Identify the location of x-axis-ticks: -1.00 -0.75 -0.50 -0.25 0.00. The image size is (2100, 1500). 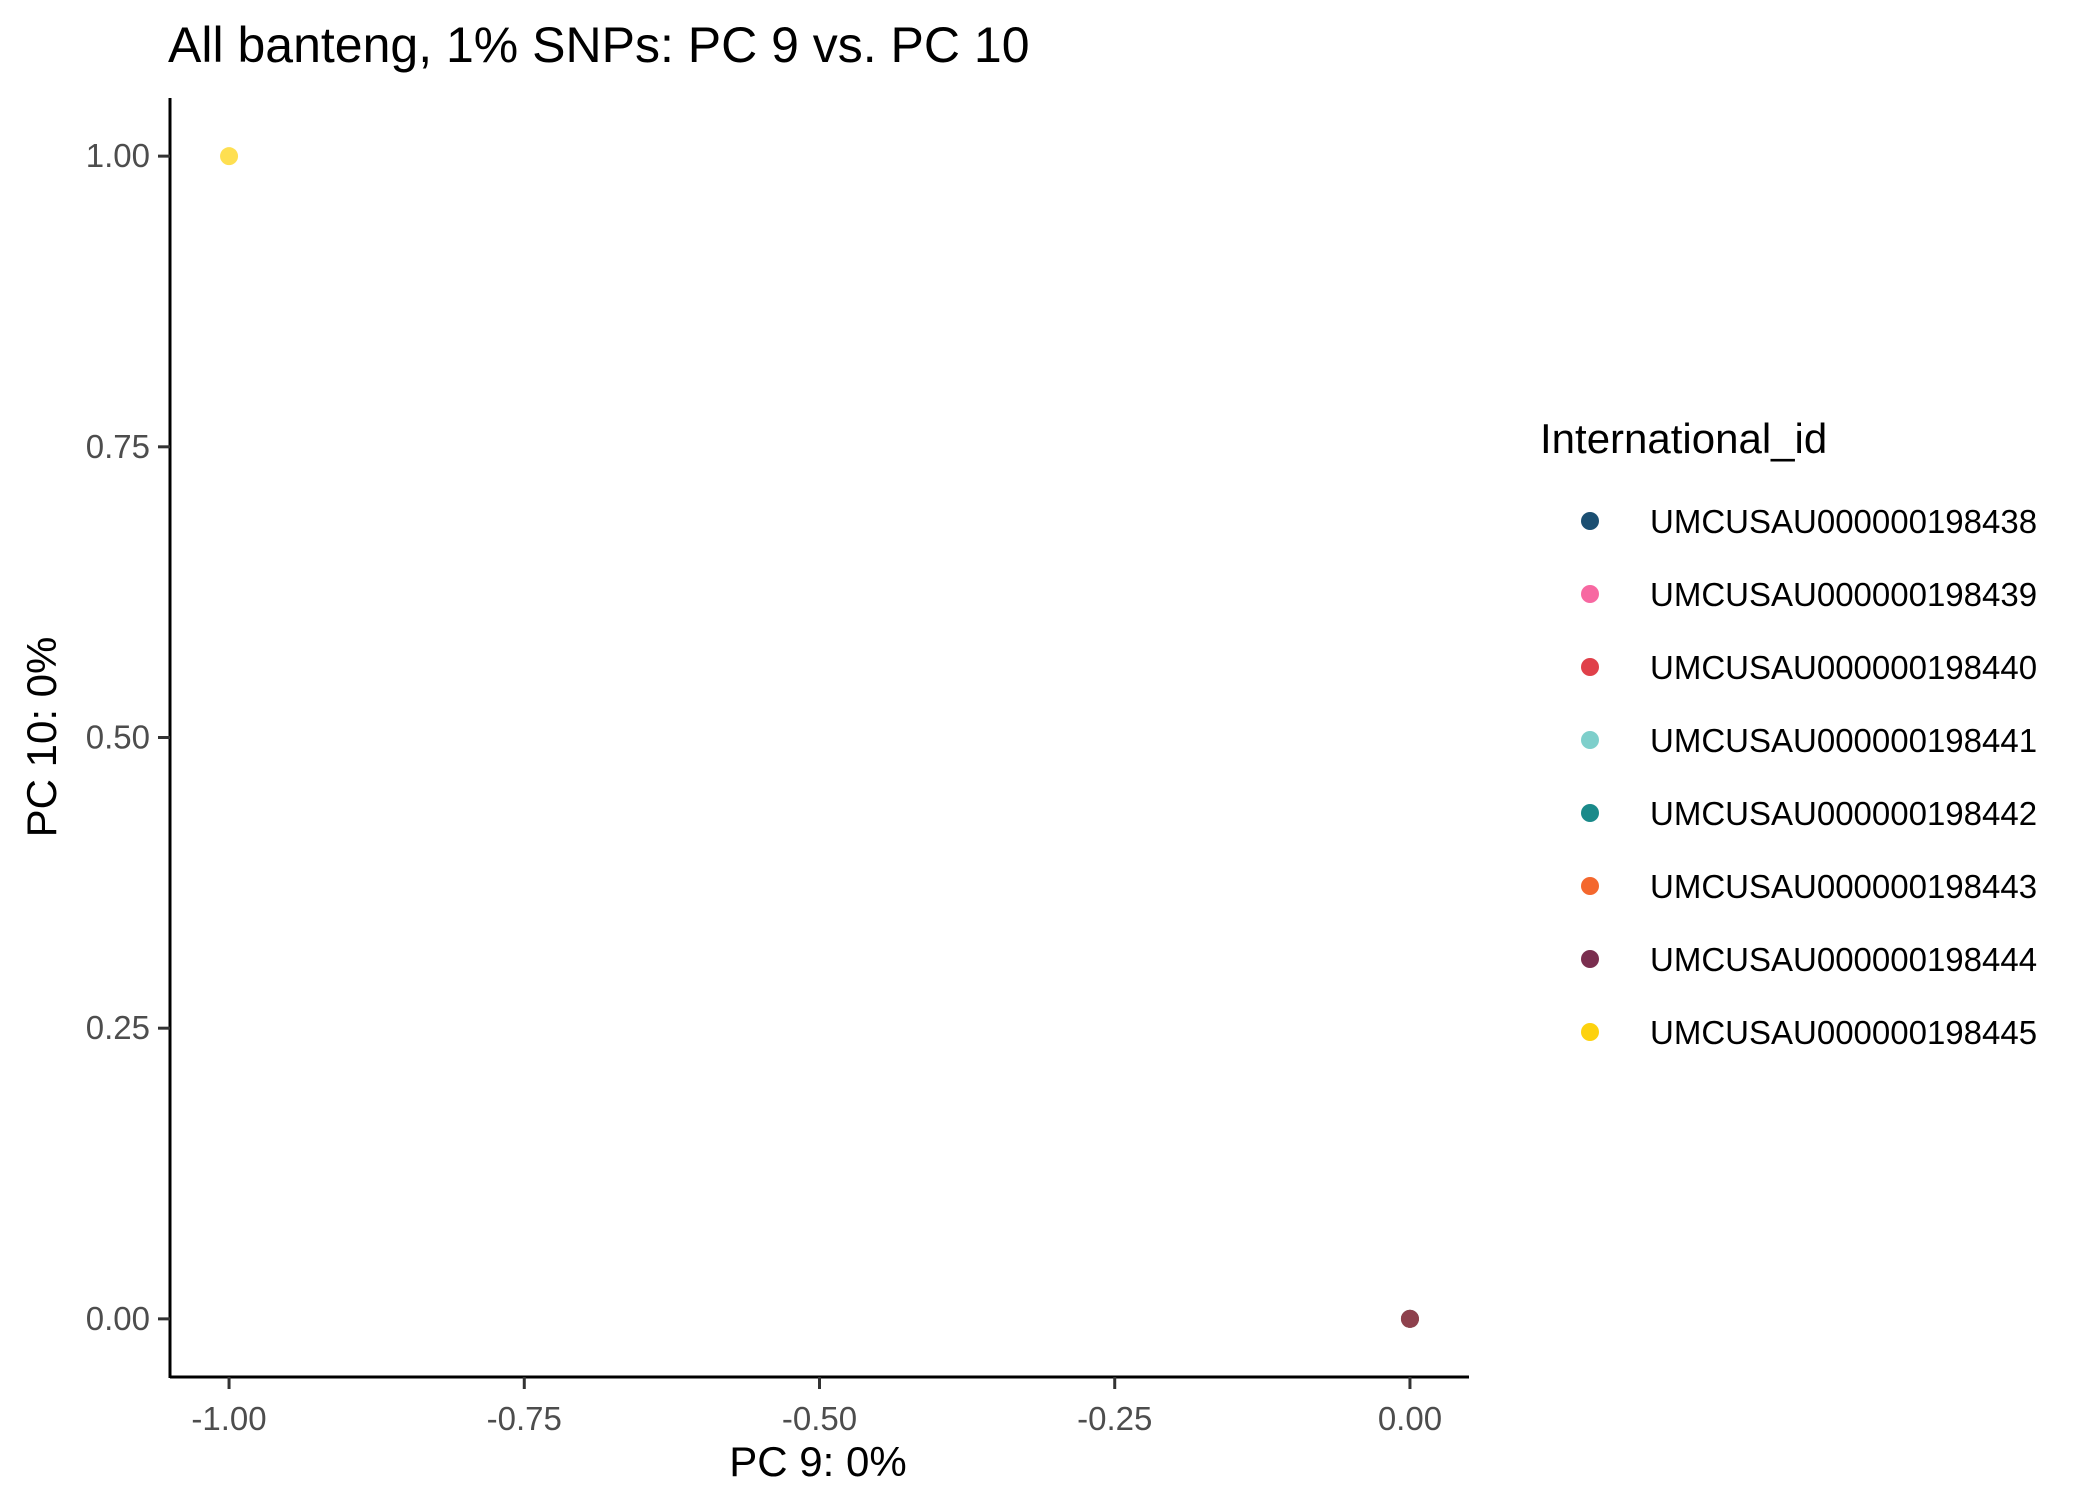
(816, 1407).